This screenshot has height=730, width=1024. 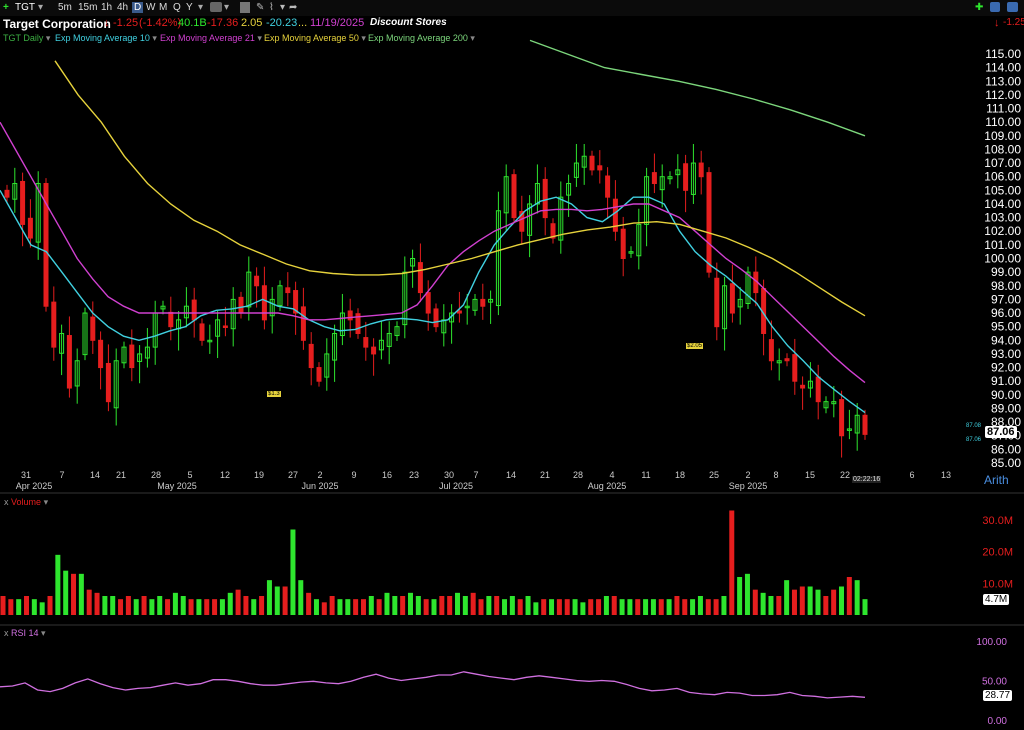 I want to click on interval-d: D, so click(x=138, y=7).